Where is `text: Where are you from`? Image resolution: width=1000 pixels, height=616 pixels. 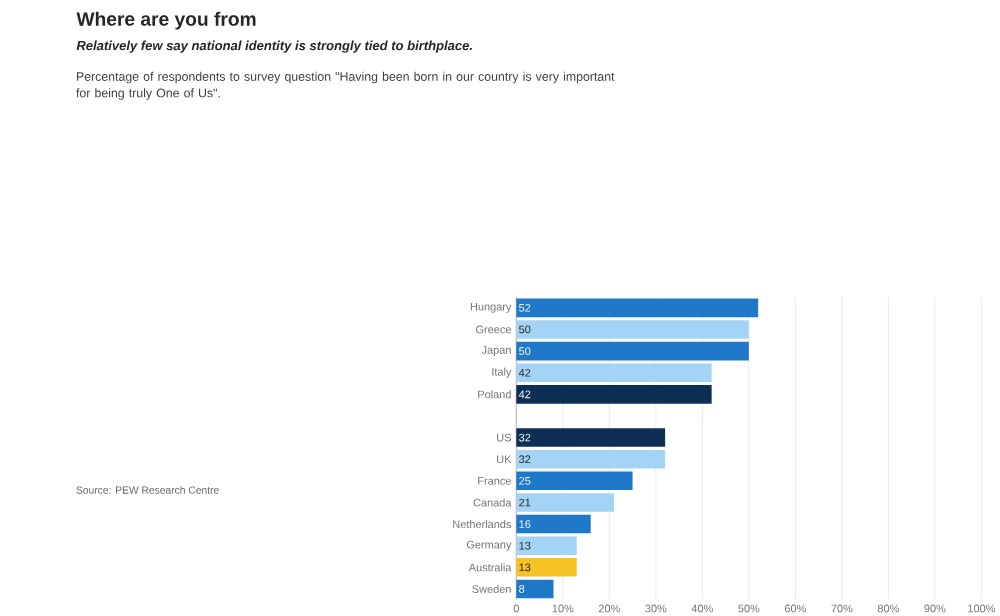 text: Where are you from is located at coordinates (166, 20).